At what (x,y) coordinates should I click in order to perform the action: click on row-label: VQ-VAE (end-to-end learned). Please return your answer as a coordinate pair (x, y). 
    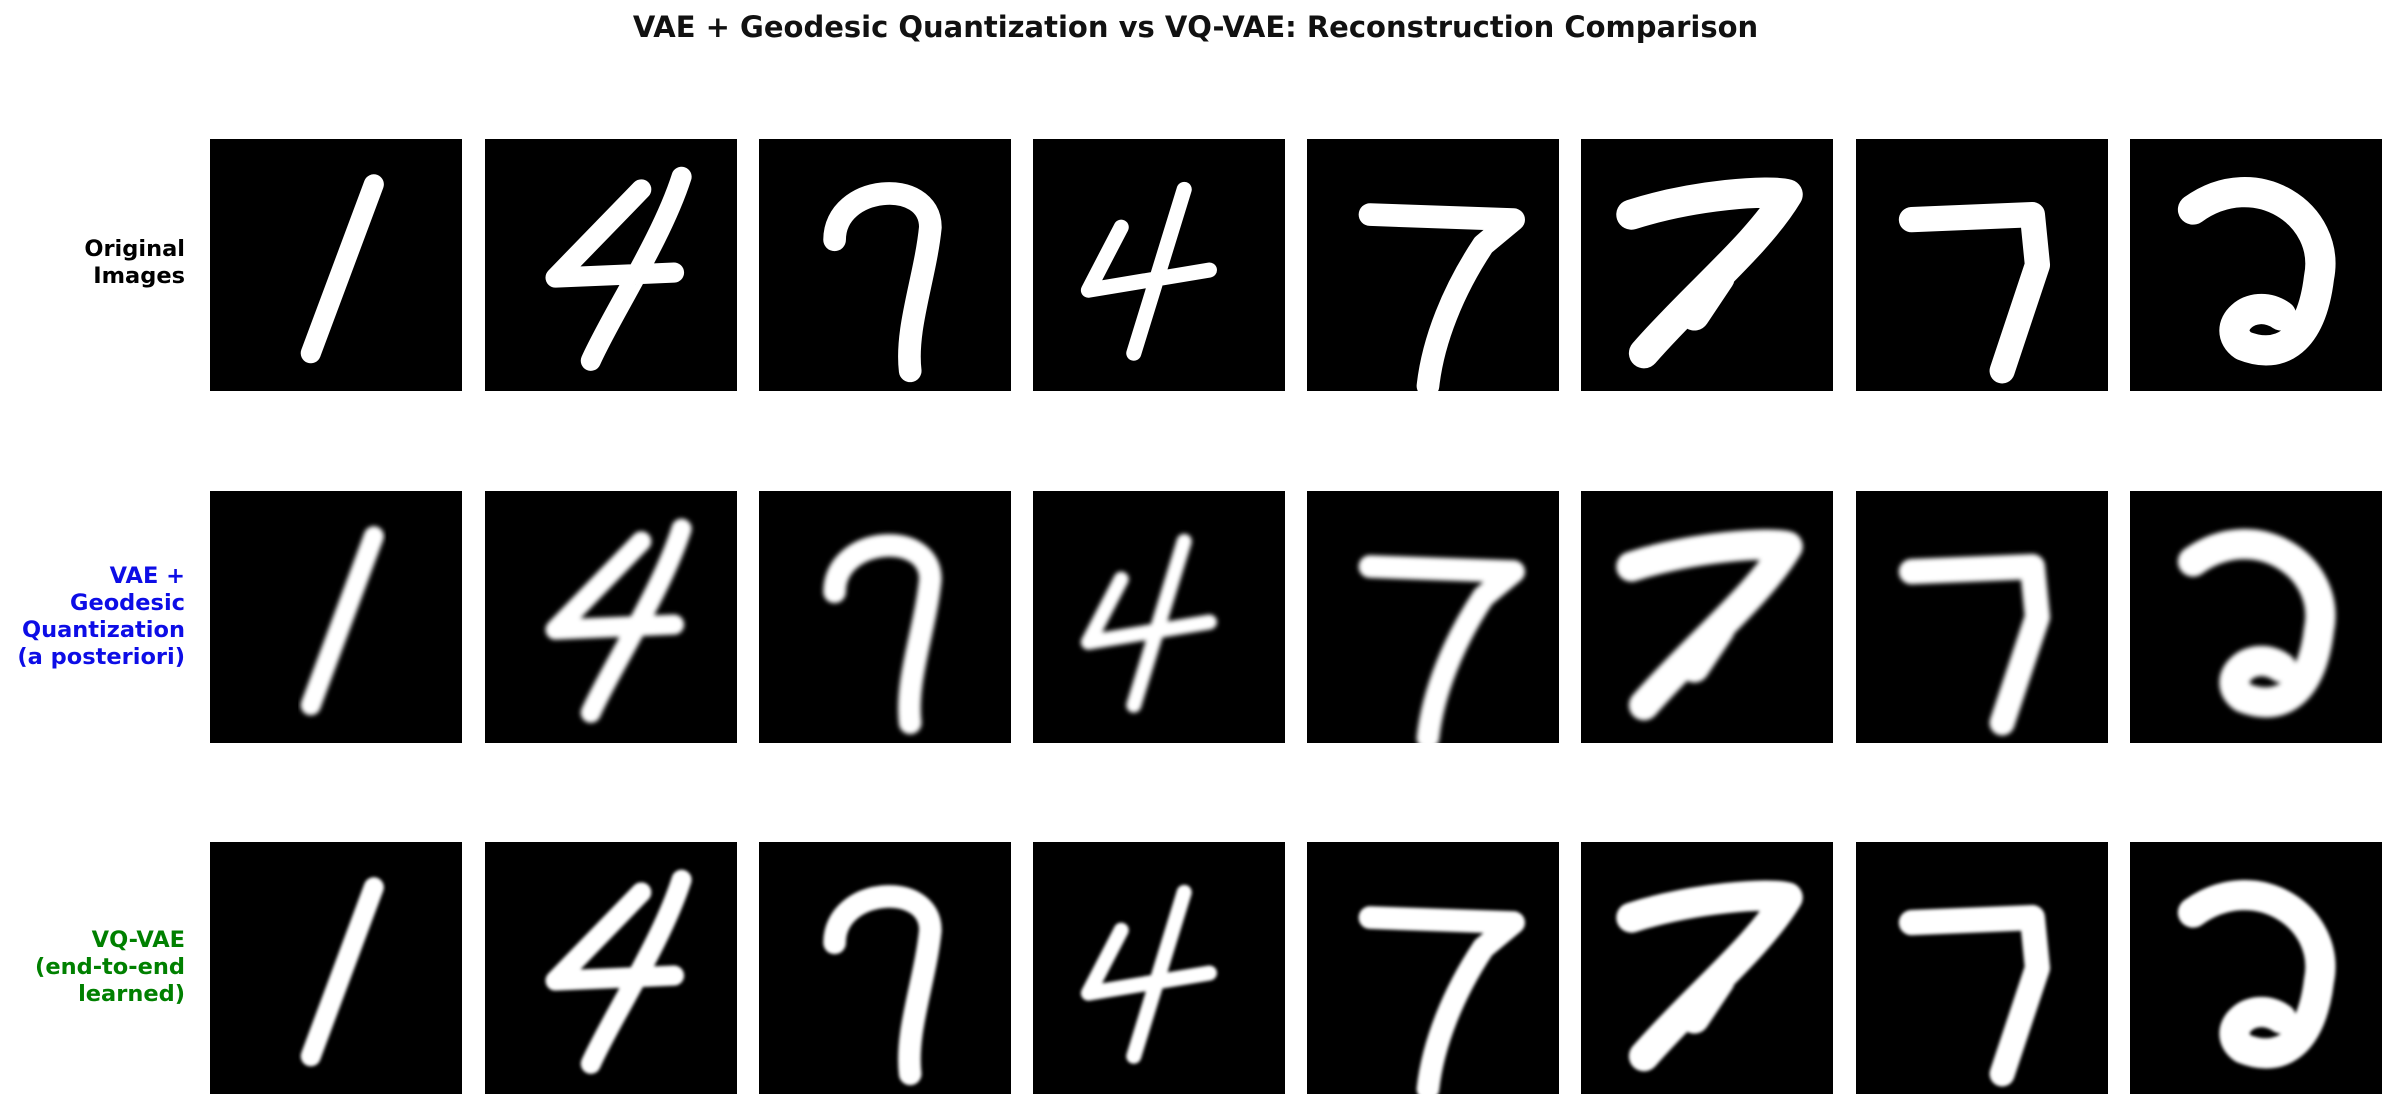
    Looking at the image, I should click on (110, 967).